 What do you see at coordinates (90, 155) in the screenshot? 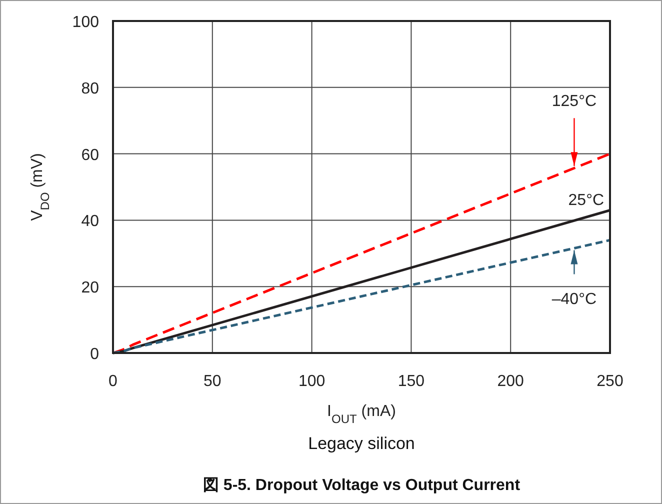
I see `y-tick-label: 60` at bounding box center [90, 155].